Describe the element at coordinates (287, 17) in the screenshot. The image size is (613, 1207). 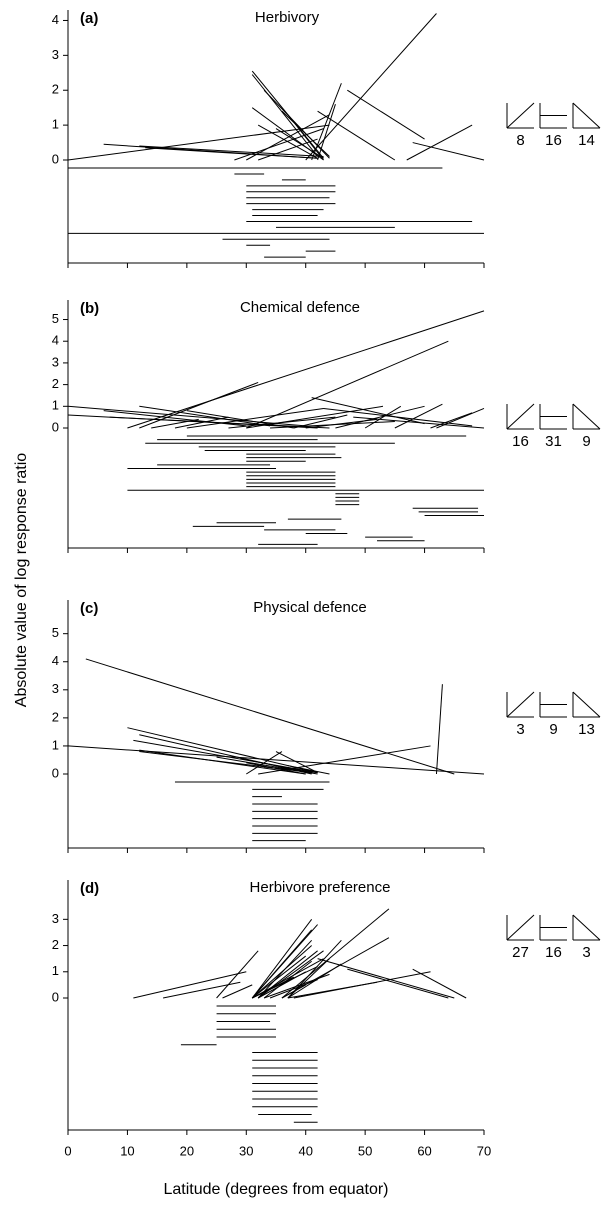
I see `panel-title: Herbivory` at that location.